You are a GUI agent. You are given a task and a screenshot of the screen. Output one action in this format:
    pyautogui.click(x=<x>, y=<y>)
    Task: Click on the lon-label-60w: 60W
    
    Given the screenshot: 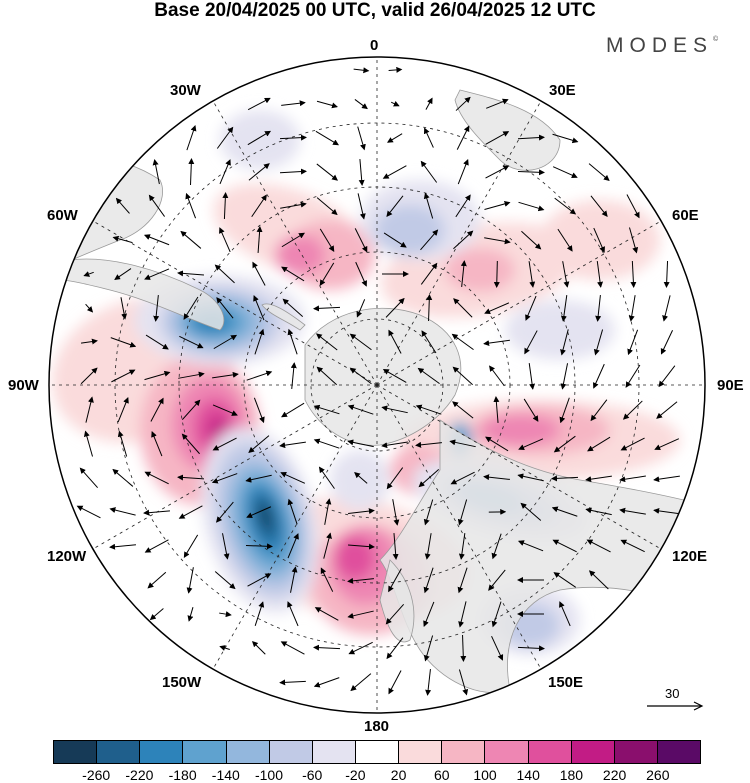 What is the action you would take?
    pyautogui.click(x=62, y=215)
    